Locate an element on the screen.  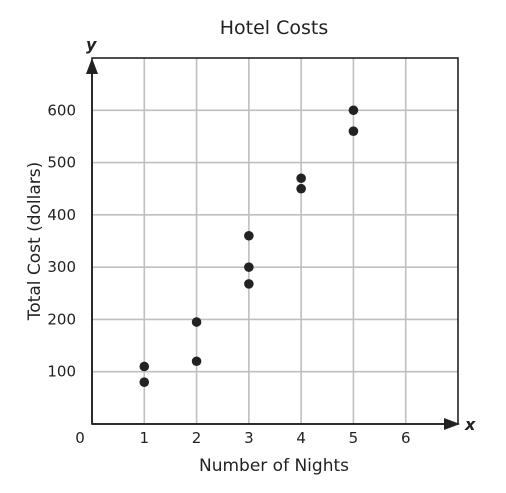
x-axis-letter: x is located at coordinates (470, 424).